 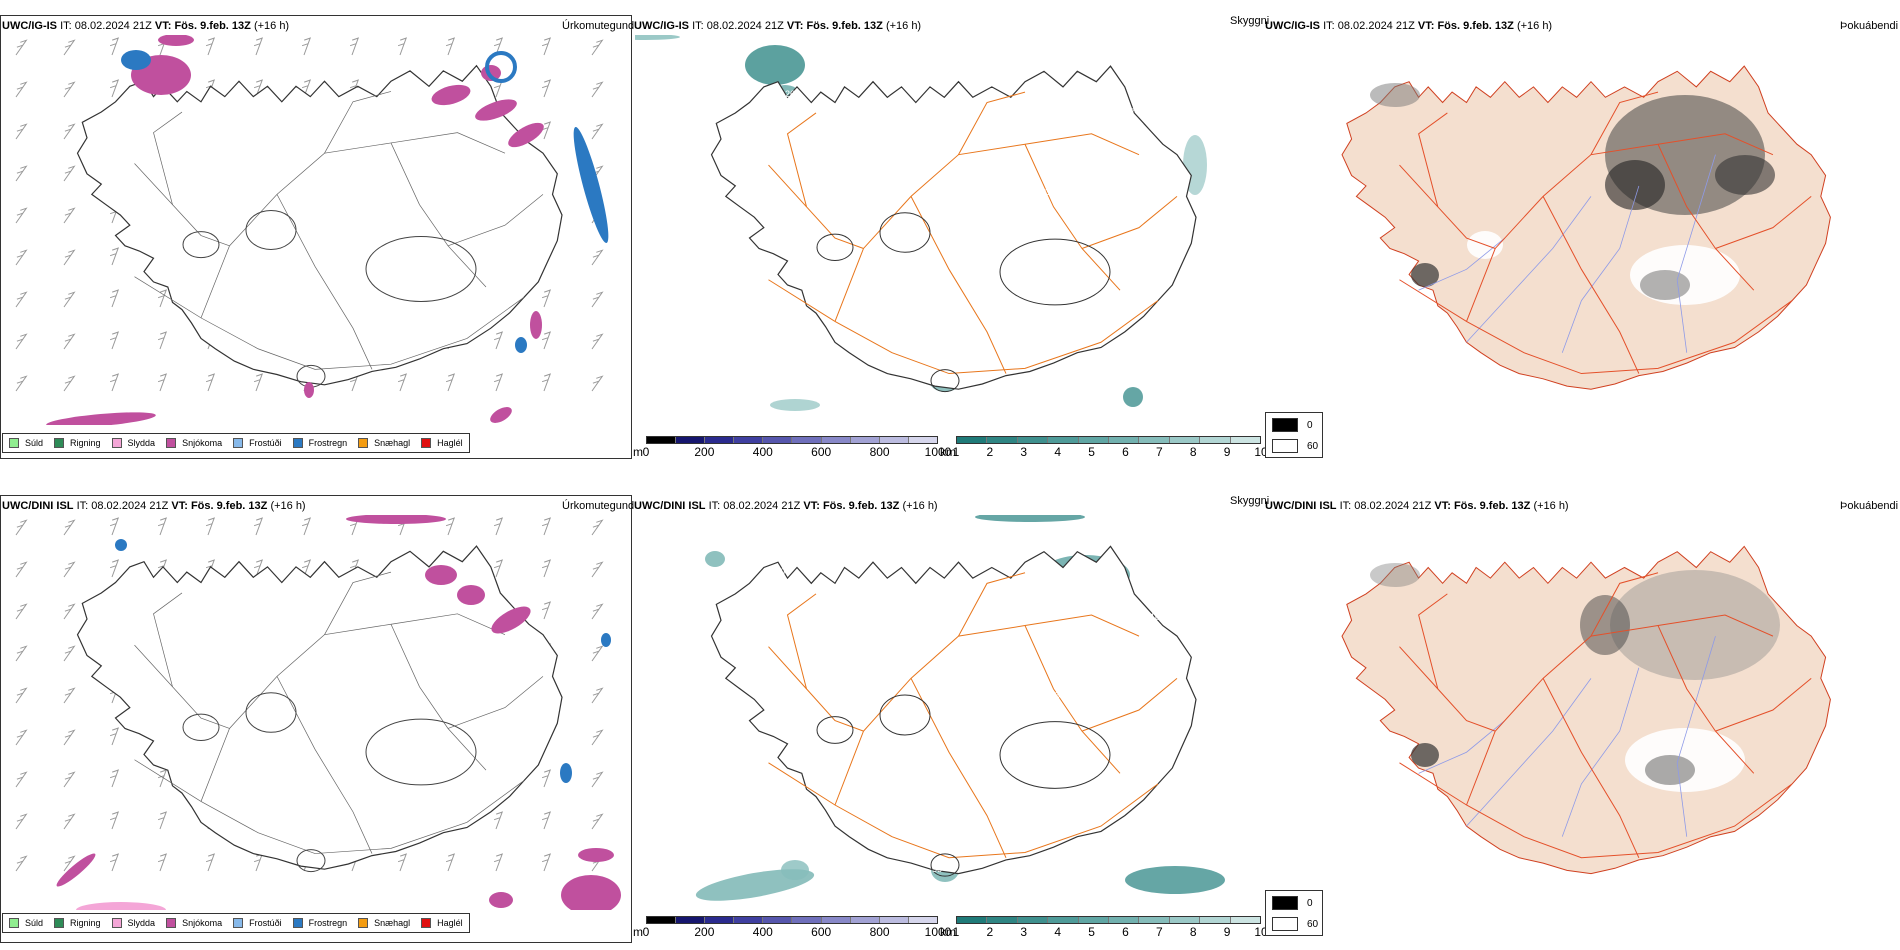 I want to click on colorbar-tick: 9, so click(x=1227, y=452).